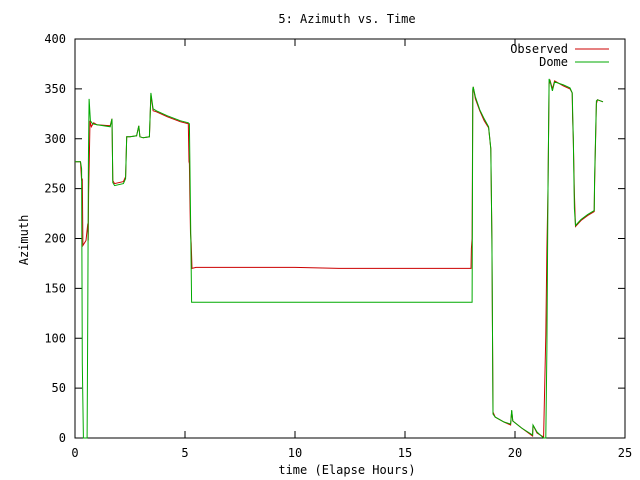  Describe the element at coordinates (405, 453) in the screenshot. I see `x-tick-label: 15` at that location.